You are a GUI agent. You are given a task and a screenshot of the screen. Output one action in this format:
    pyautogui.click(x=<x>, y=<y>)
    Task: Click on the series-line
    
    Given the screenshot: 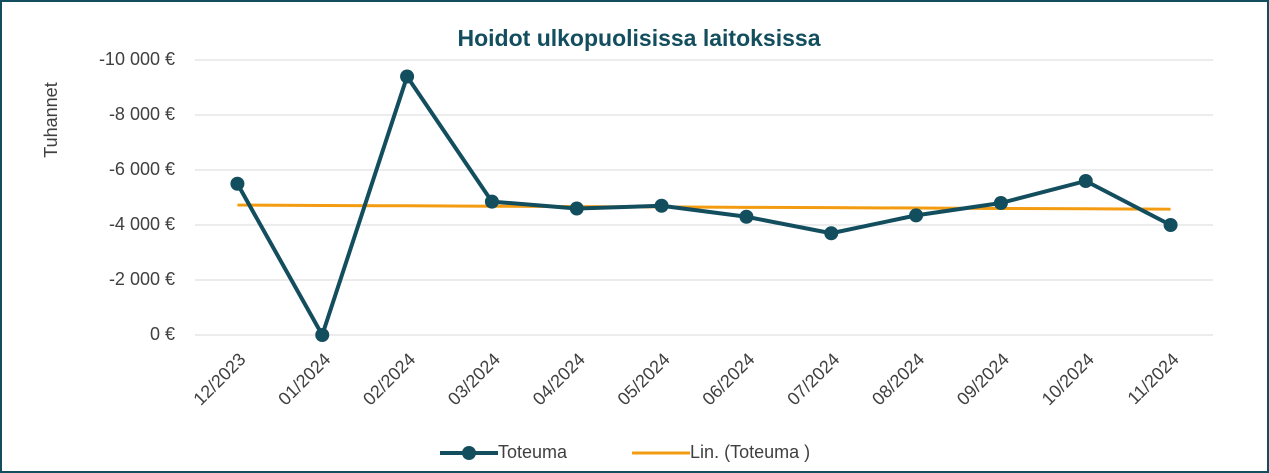 What is the action you would take?
    pyautogui.click(x=704, y=207)
    